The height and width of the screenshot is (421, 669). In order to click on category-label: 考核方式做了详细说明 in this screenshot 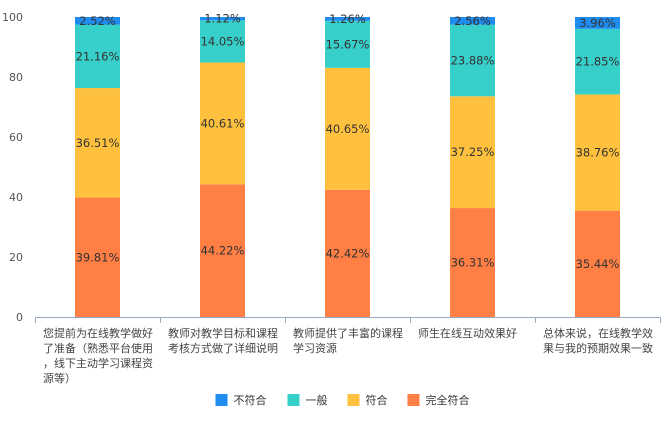, I will do `click(223, 348)`.